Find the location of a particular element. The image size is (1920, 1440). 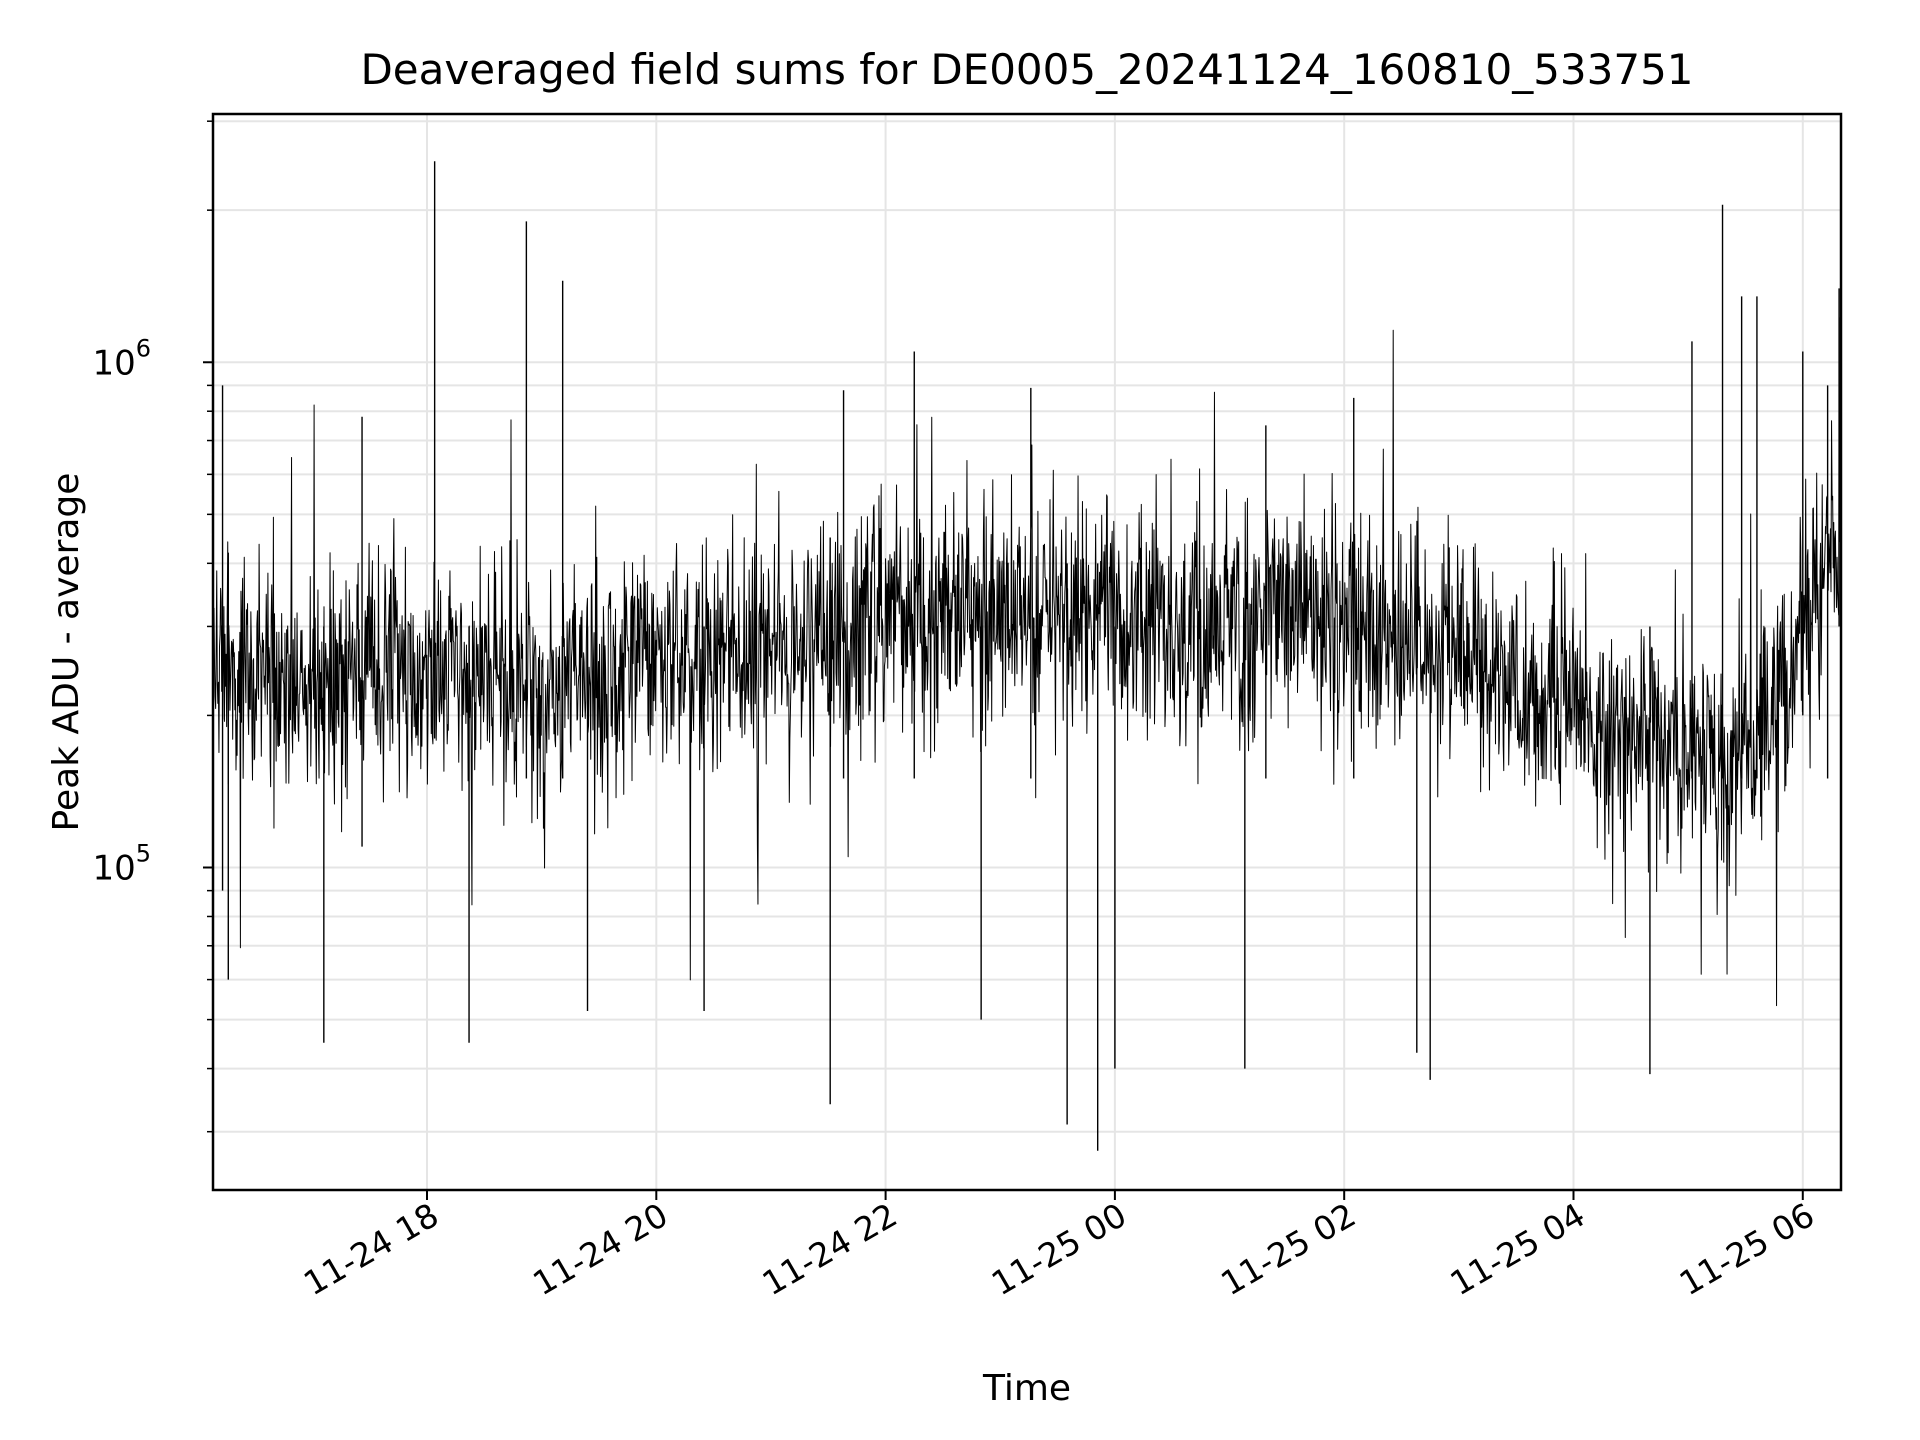

y-tick-label-exponent: 5 is located at coordinates (143, 854).